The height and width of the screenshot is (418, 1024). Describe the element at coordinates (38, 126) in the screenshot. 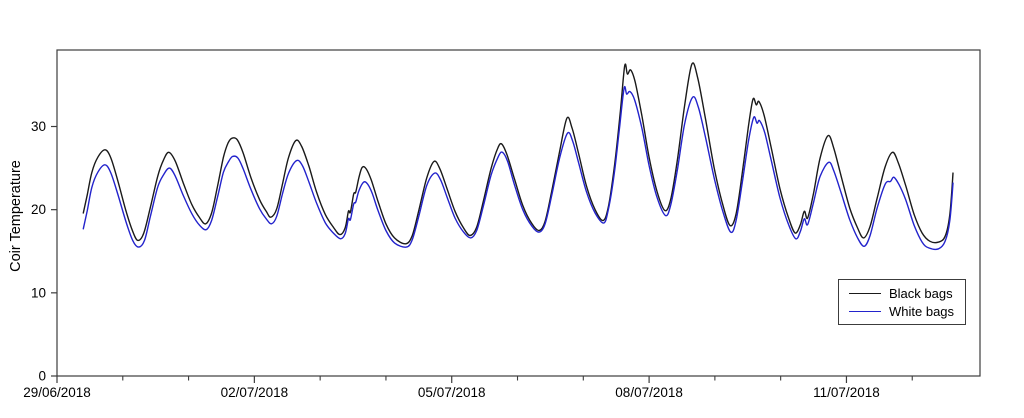

I see `y-tick-label: 30` at that location.